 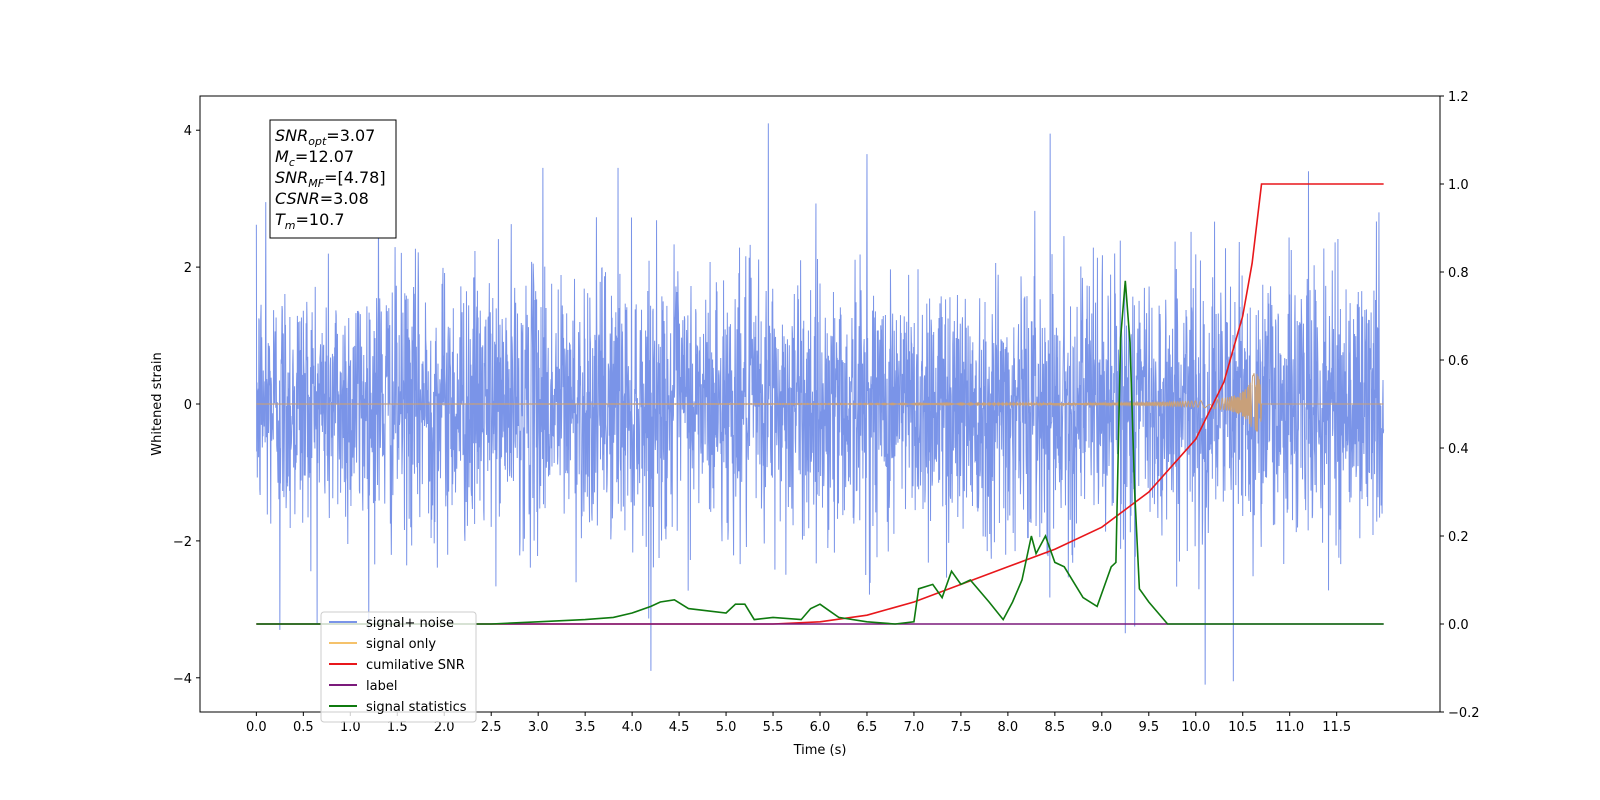 What do you see at coordinates (491, 727) in the screenshot?
I see `x-tick-label: 2.5` at bounding box center [491, 727].